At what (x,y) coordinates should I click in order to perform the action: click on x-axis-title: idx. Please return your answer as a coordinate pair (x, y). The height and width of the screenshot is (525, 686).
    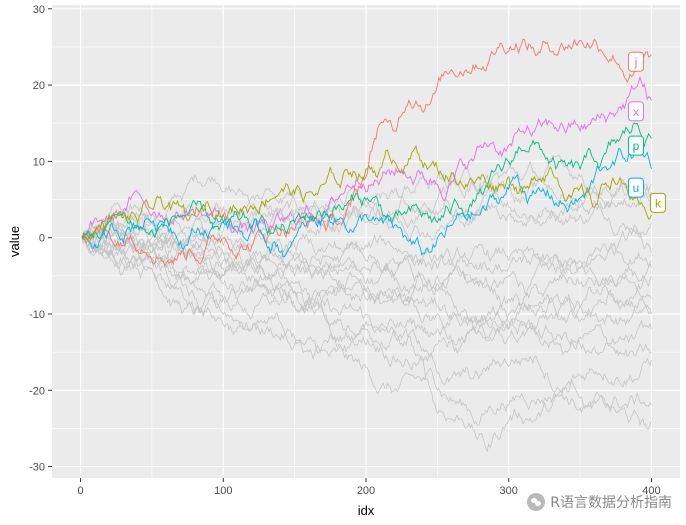
    Looking at the image, I should click on (366, 510).